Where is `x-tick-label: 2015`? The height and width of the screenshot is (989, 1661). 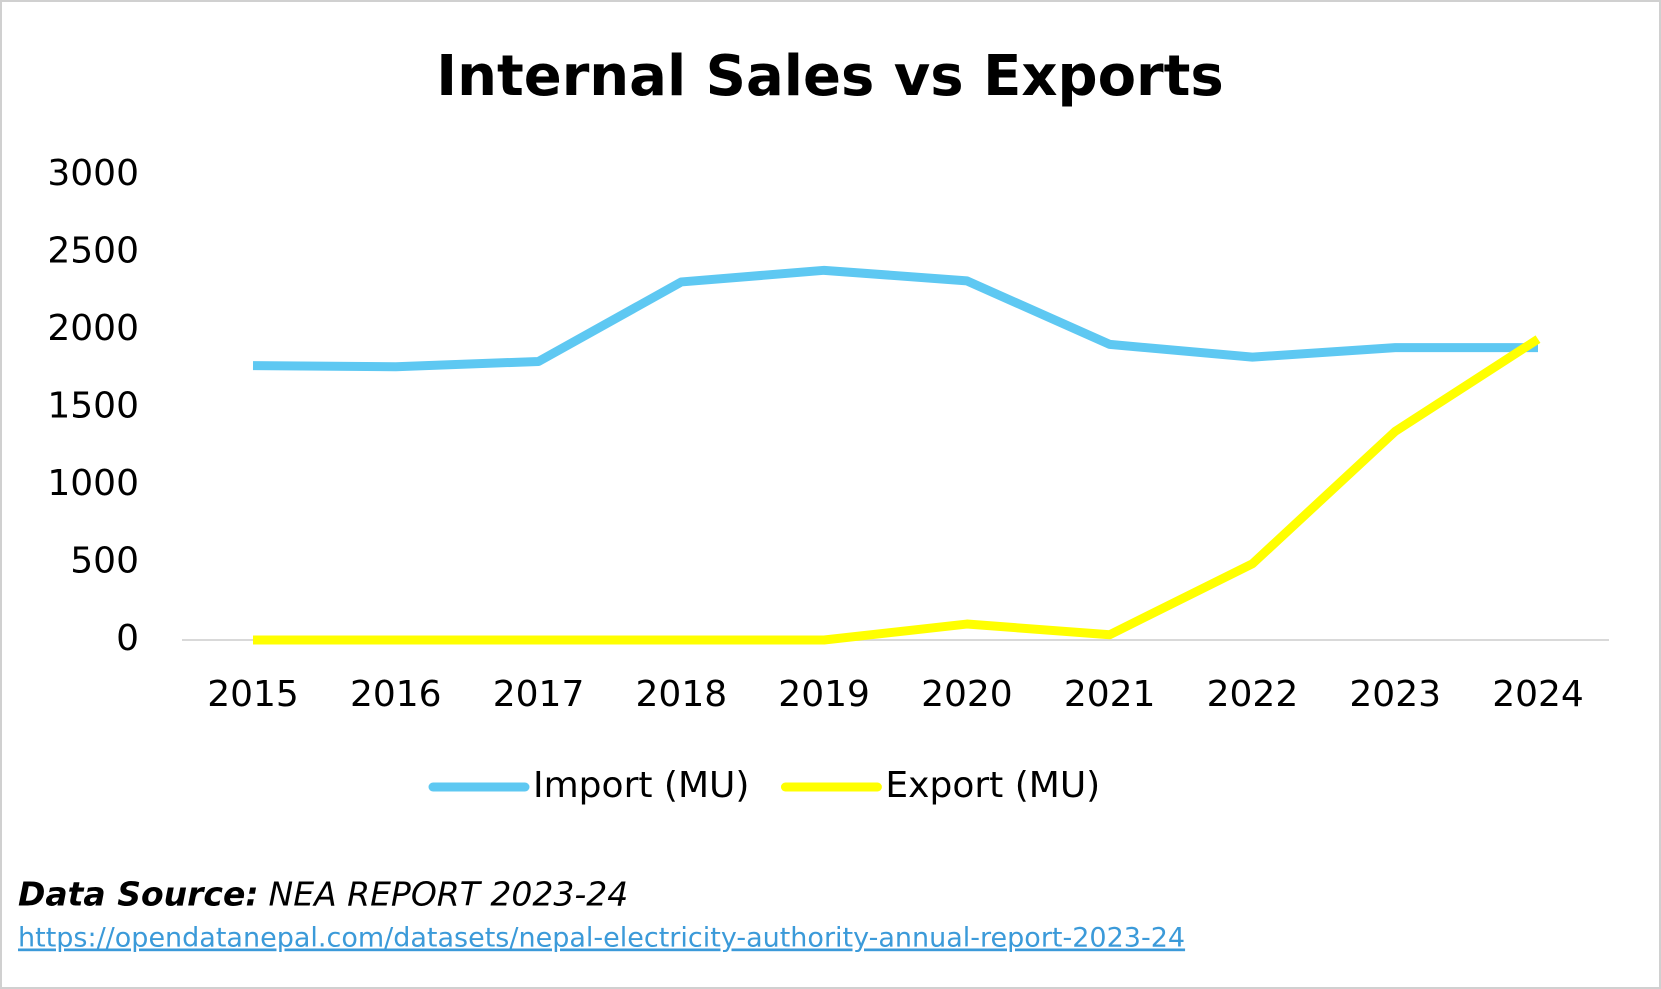 x-tick-label: 2015 is located at coordinates (253, 694).